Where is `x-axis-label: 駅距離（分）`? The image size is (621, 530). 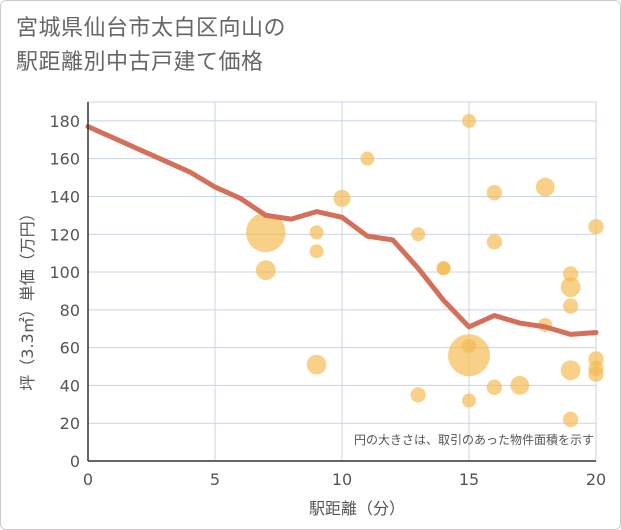 x-axis-label: 駅距離（分） is located at coordinates (357, 508).